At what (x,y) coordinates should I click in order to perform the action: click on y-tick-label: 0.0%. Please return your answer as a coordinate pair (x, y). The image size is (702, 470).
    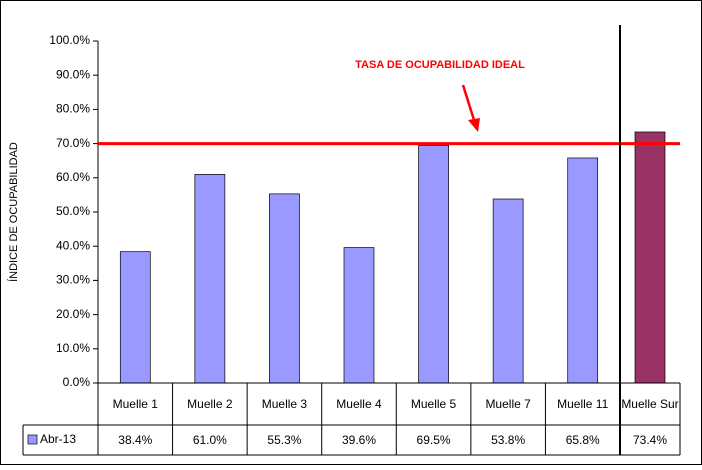
    Looking at the image, I should click on (77, 382).